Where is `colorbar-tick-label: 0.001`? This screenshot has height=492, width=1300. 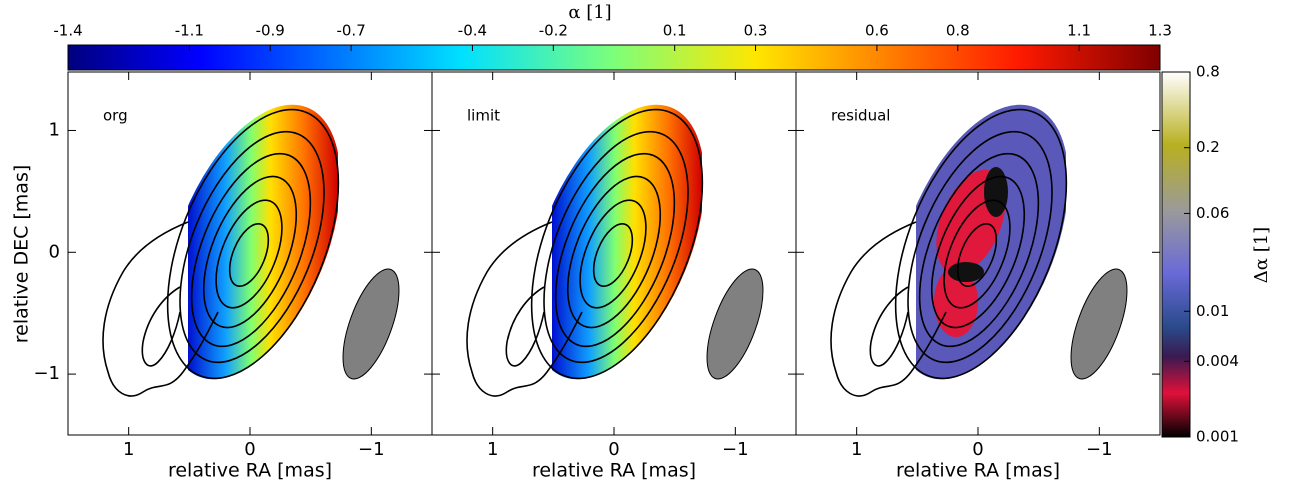
colorbar-tick-label: 0.001 is located at coordinates (1217, 437).